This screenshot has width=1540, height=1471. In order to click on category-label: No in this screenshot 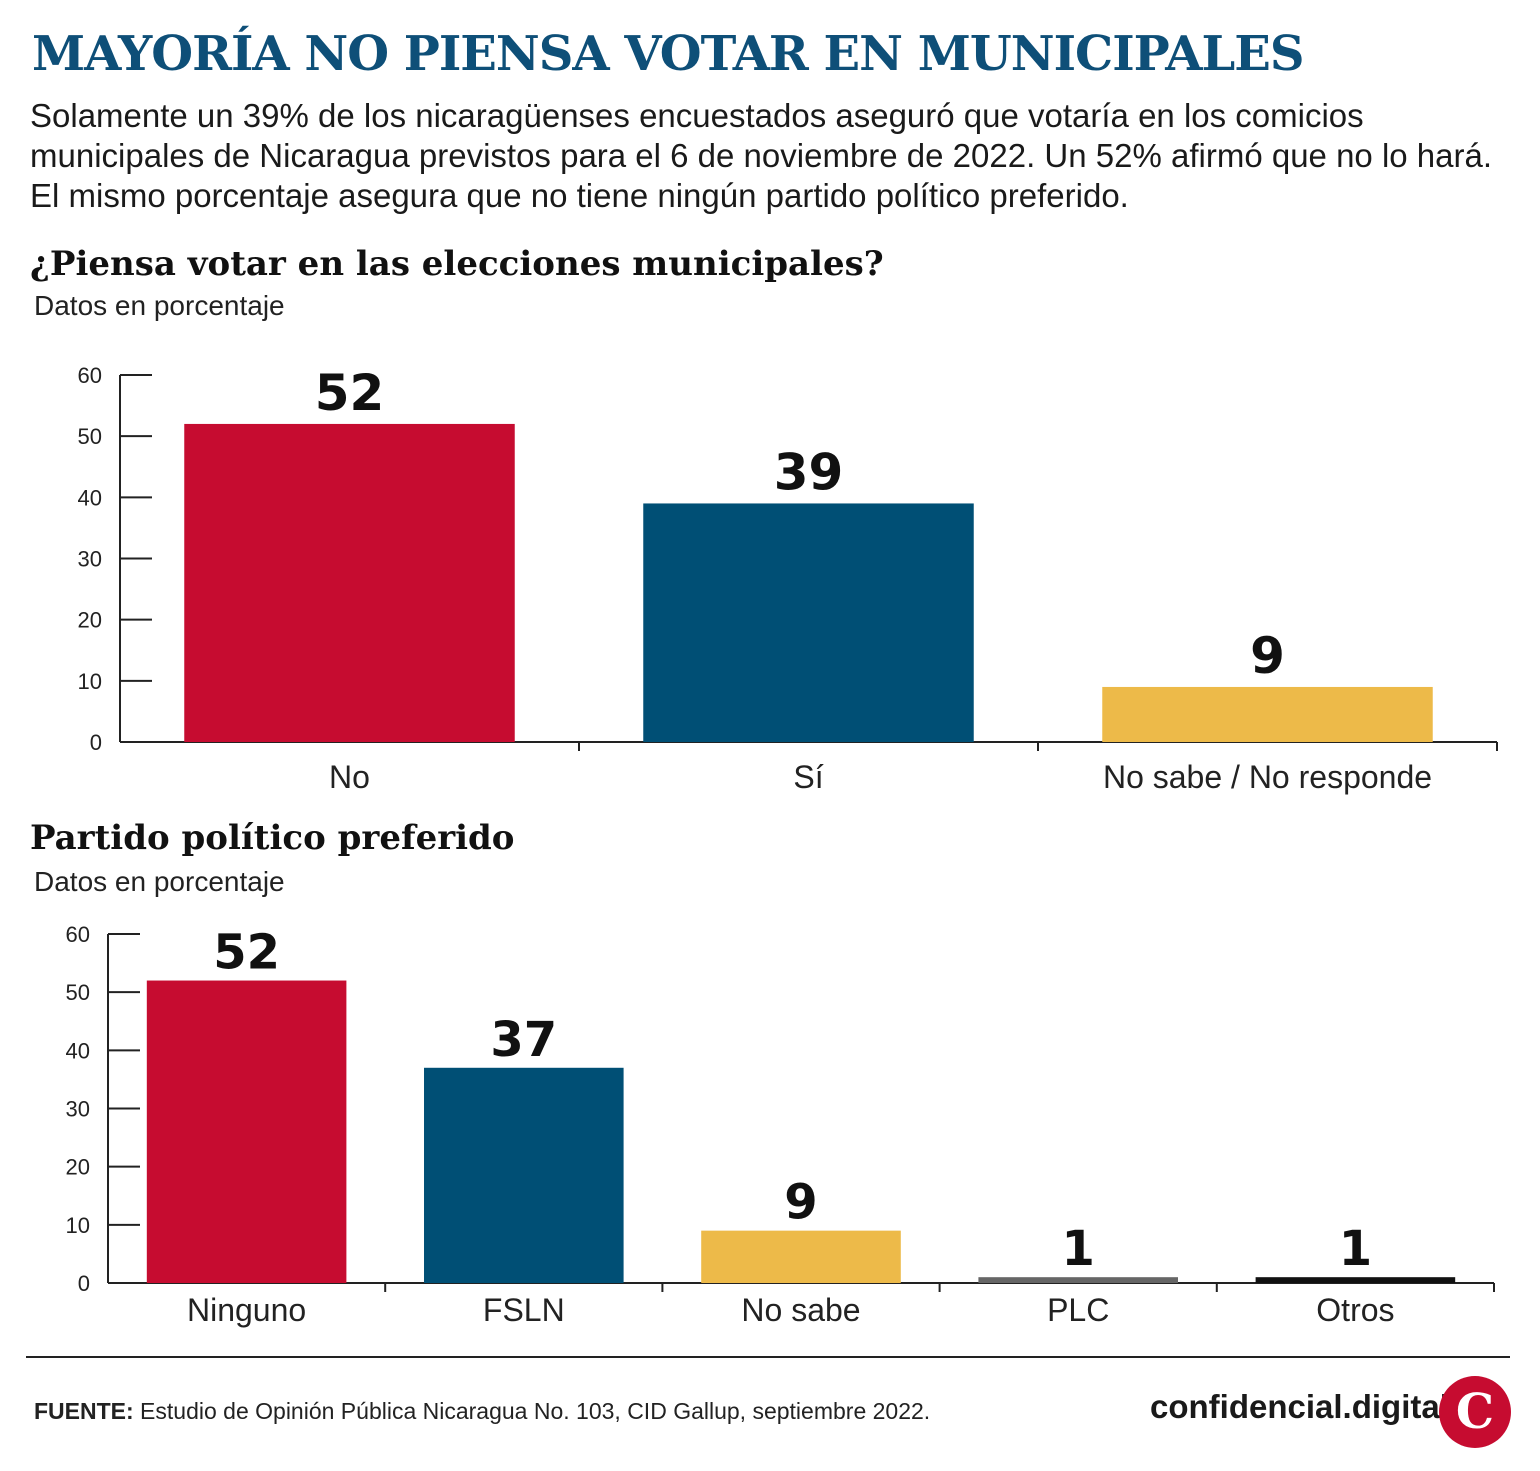, I will do `click(349, 777)`.